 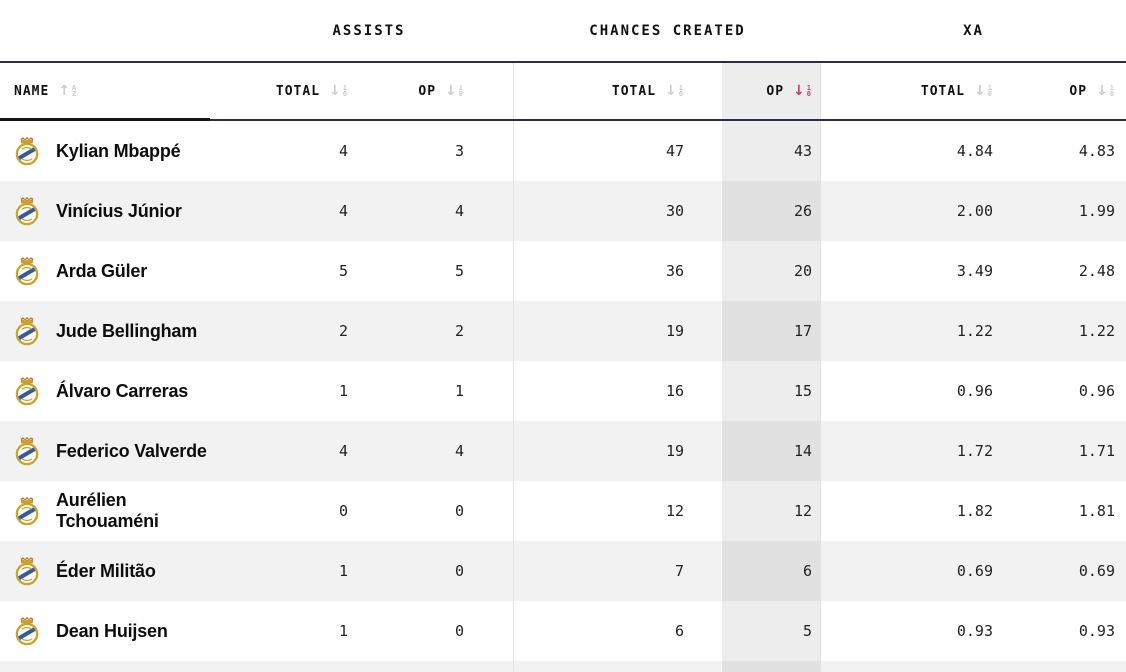 I want to click on chances-op-value: 43, so click(x=771, y=151).